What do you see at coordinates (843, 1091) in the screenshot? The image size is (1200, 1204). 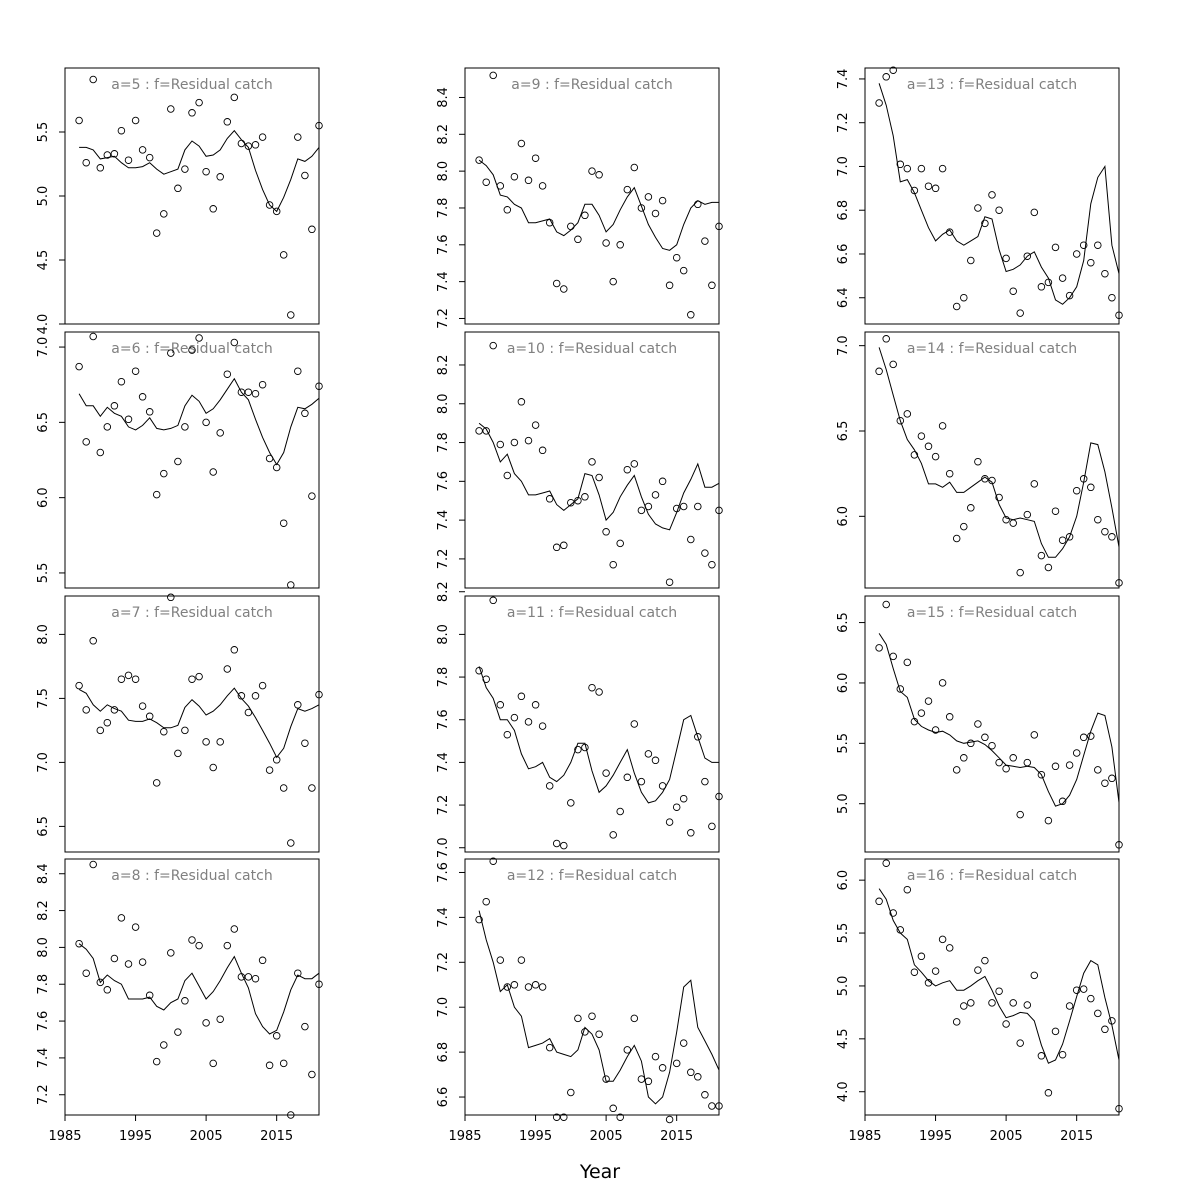 I see `y-tick-label: 4.0` at bounding box center [843, 1091].